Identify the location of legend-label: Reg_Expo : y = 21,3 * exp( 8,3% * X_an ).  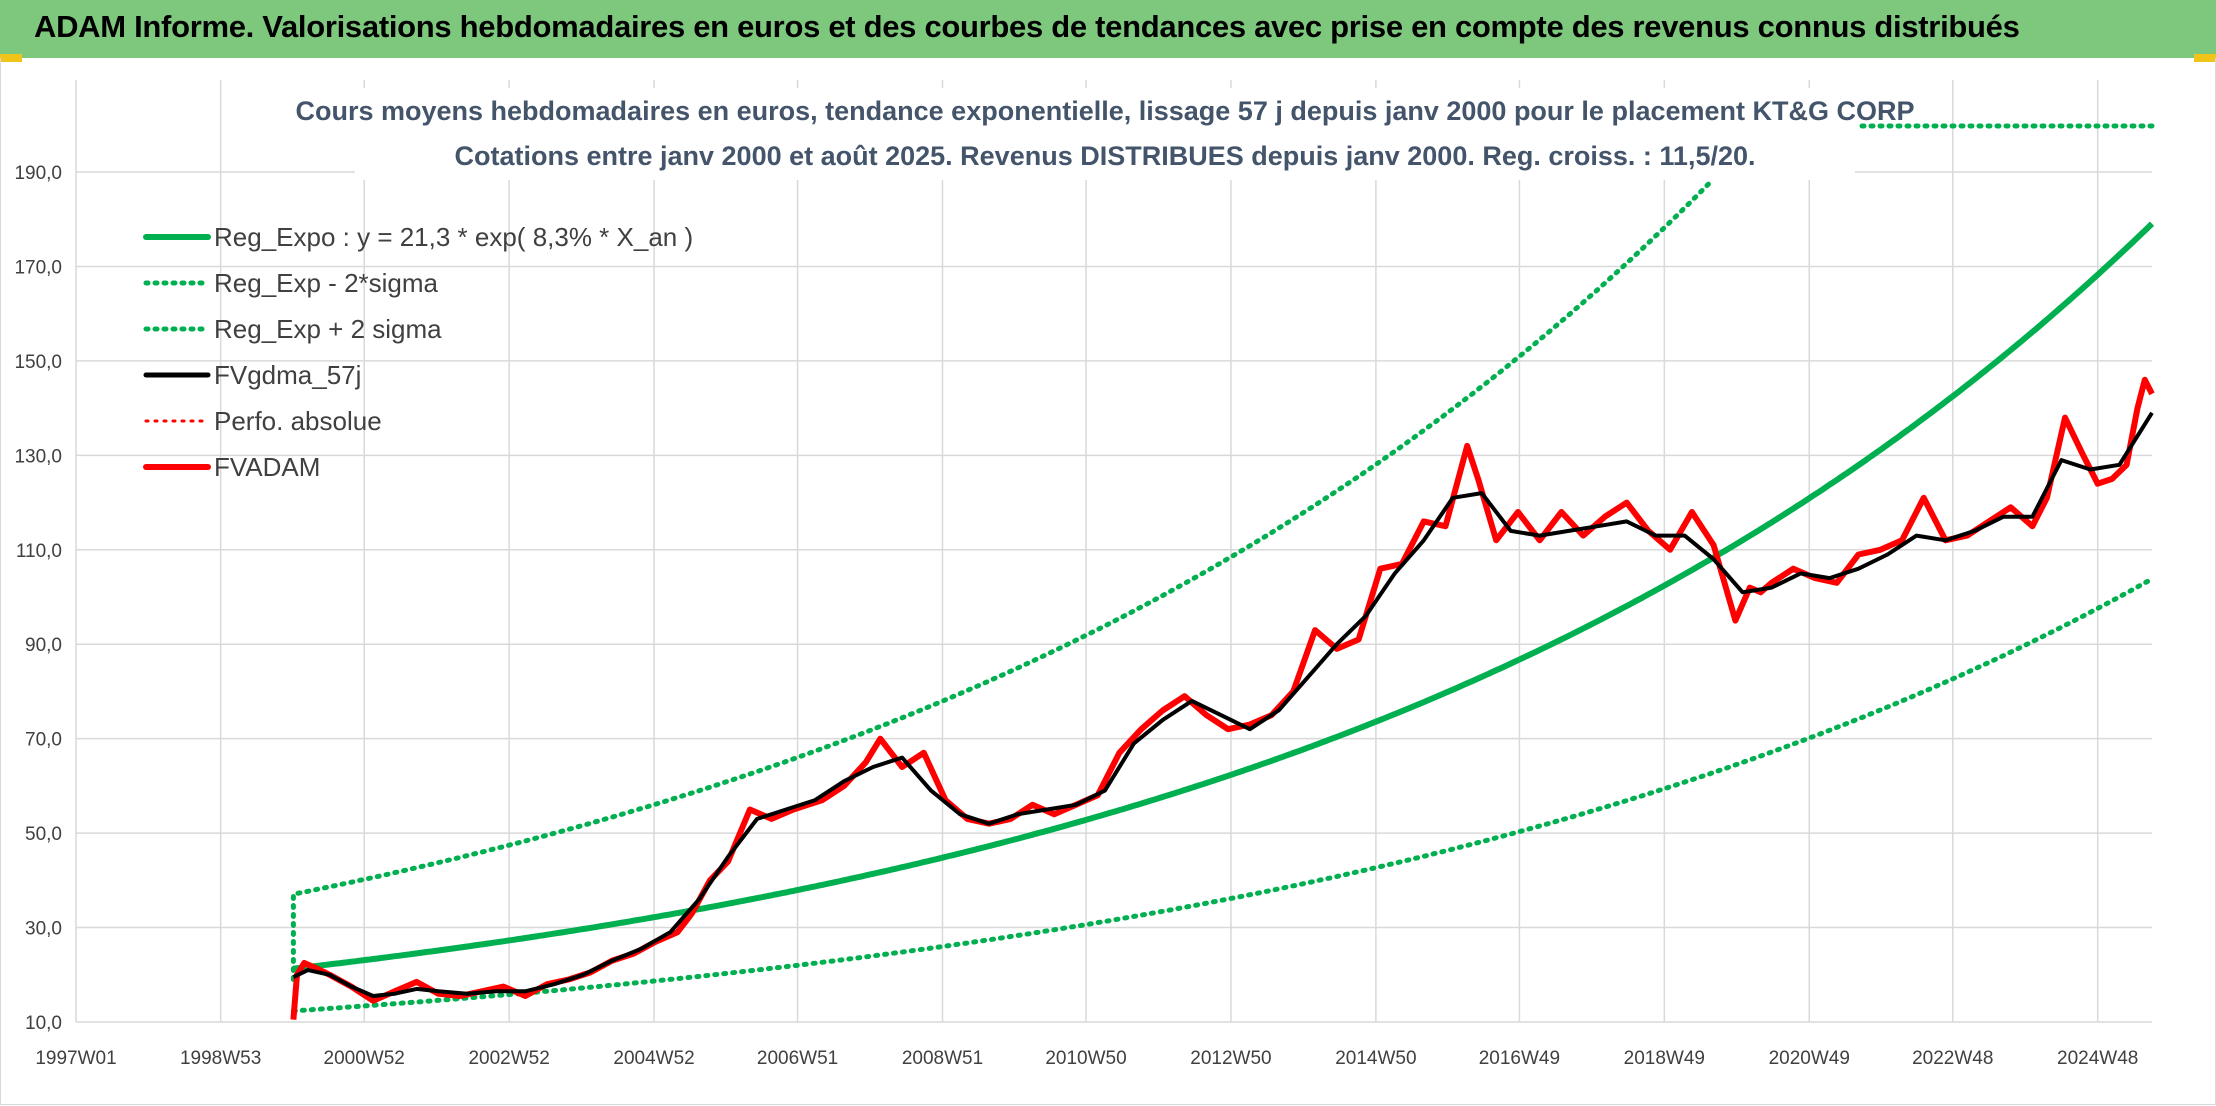
(453, 237).